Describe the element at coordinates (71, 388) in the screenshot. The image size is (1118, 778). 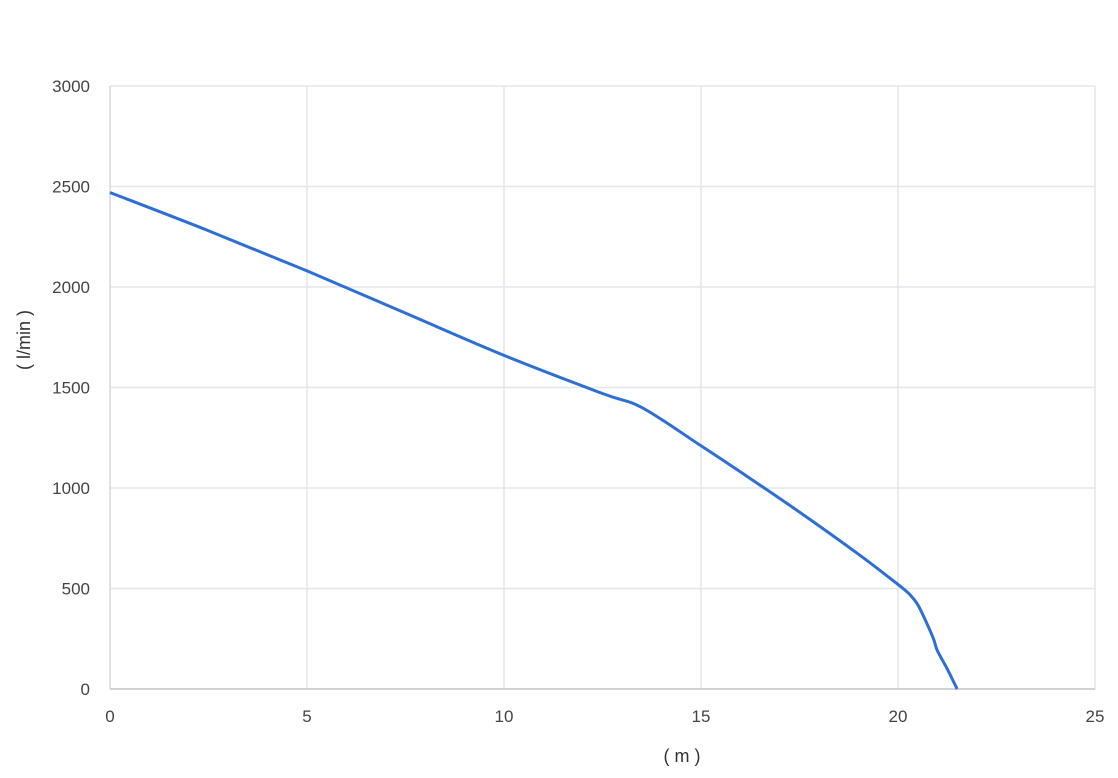
I see `y-tick-label: 1500` at that location.